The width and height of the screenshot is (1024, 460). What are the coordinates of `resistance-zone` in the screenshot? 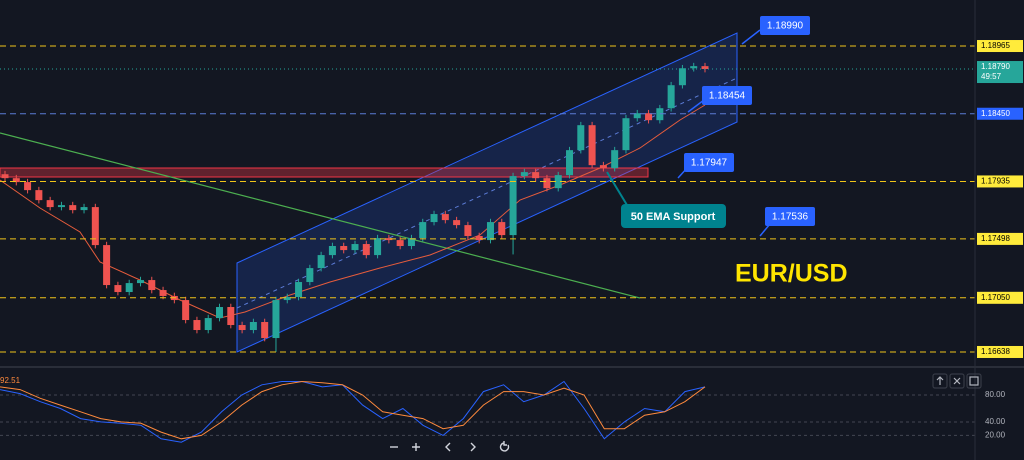 It's located at (324, 172).